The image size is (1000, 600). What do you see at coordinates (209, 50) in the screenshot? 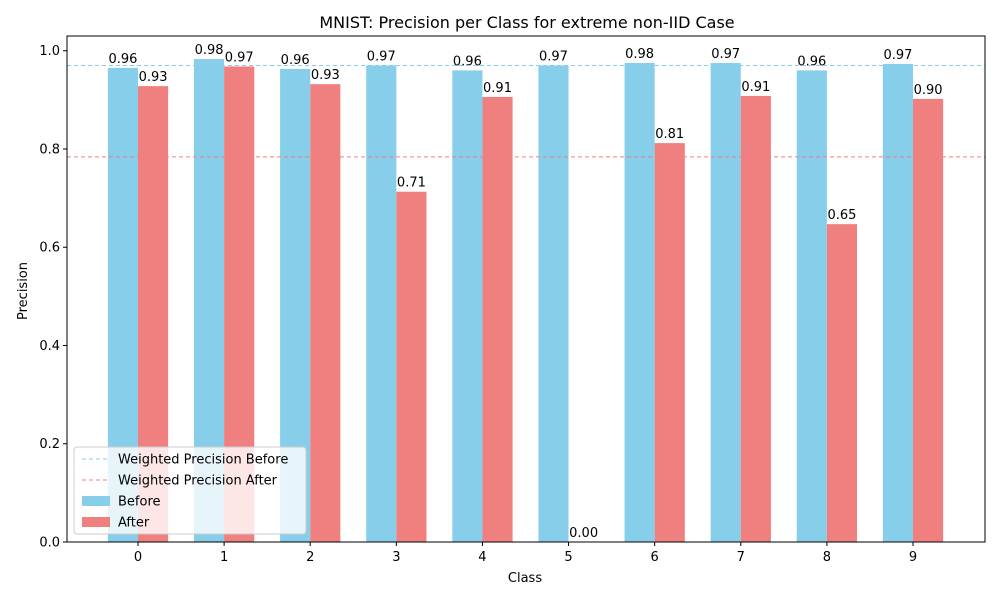
I see `bar-label-before-class-1: 0.98` at bounding box center [209, 50].